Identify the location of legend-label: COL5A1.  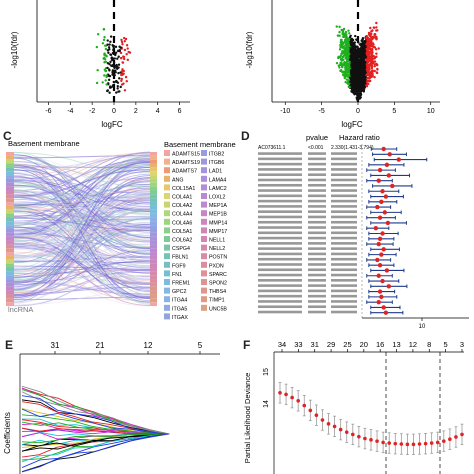
(182, 232).